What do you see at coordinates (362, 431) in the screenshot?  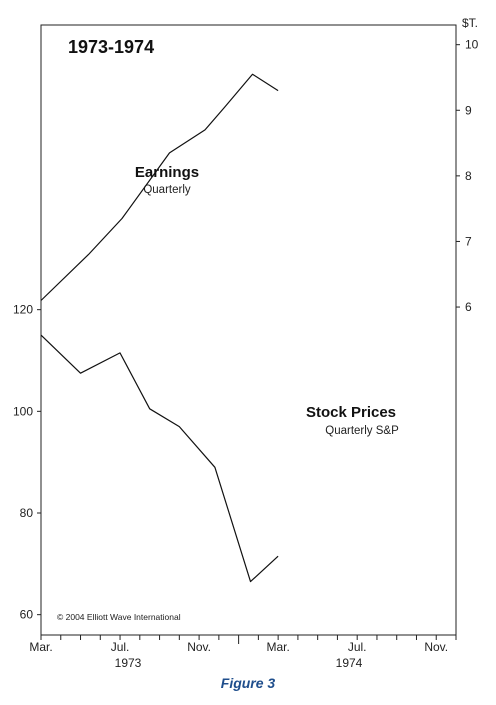 I see `stock-prices-series-sublabel: Quarterly S&P` at bounding box center [362, 431].